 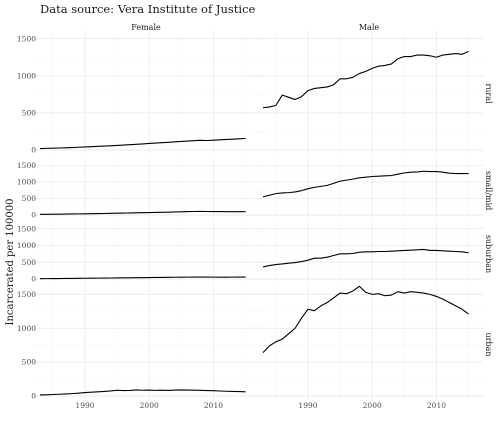 What do you see at coordinates (146, 27) in the screenshot?
I see `strip-label-female: Female` at bounding box center [146, 27].